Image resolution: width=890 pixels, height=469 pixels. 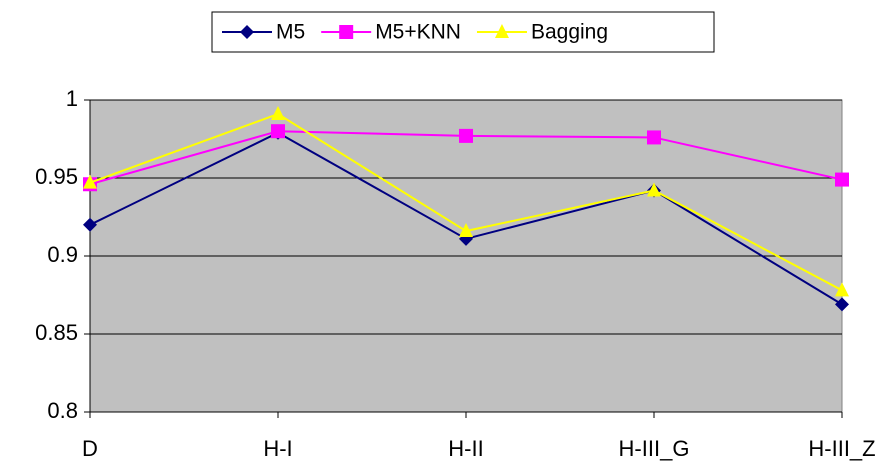 I want to click on legend-label: Bagging, so click(x=569, y=32).